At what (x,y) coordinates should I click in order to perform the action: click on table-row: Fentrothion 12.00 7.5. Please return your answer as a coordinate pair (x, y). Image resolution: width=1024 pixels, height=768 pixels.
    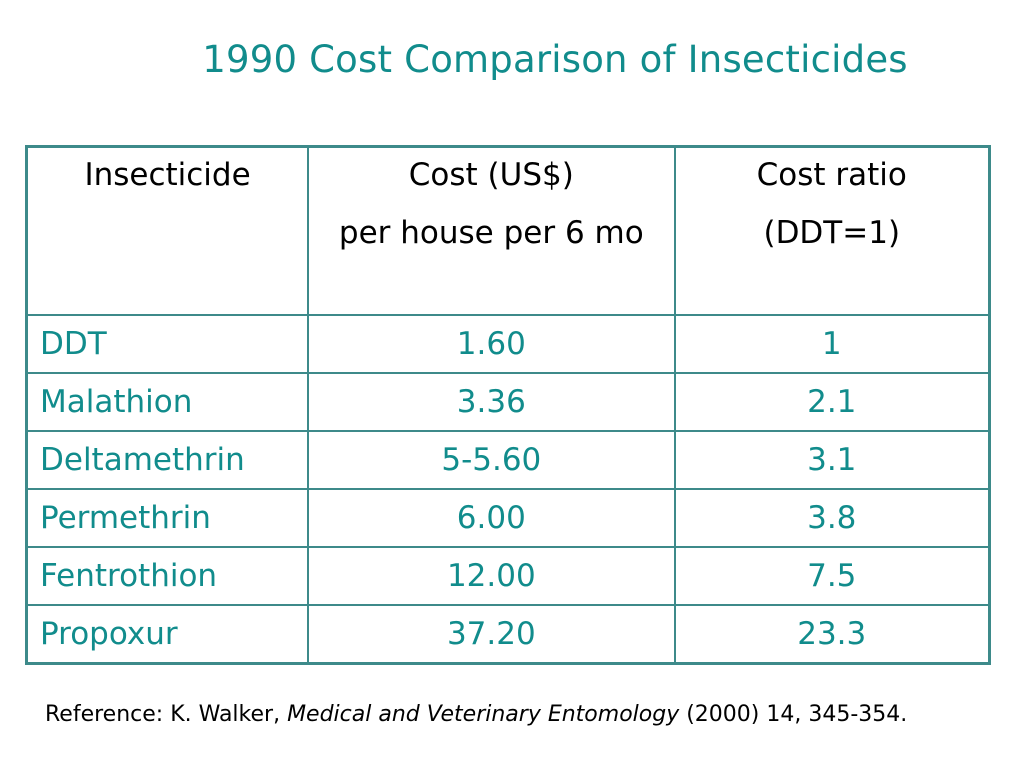
    Looking at the image, I should click on (508, 576).